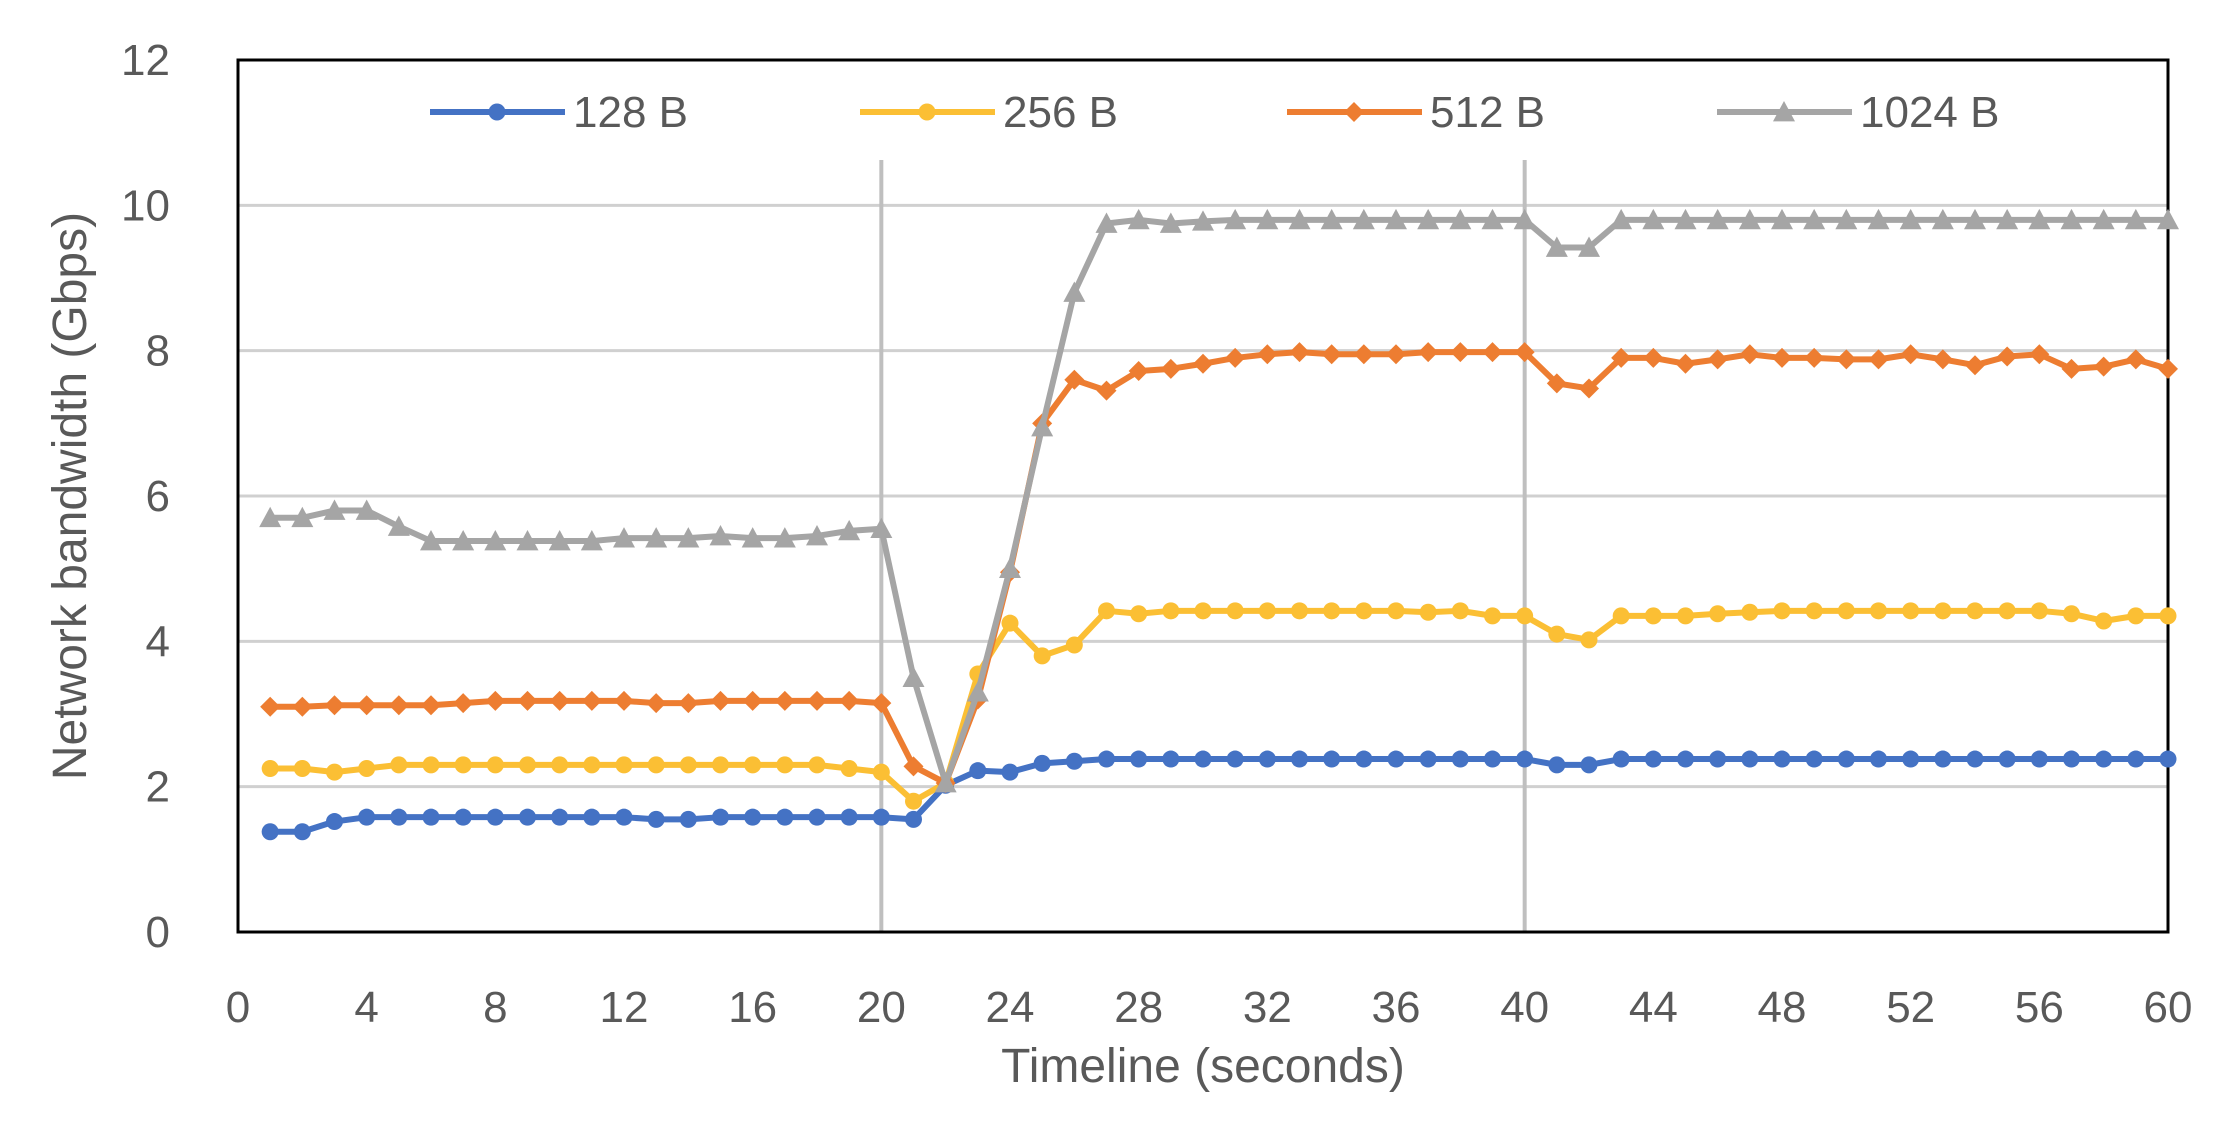 This screenshot has width=2222, height=1122. I want to click on x-axis-tick-labels: 0 4 8 12 16 20 24 28 32 36 40 44 48 52 56 60, so click(1209, 1007).